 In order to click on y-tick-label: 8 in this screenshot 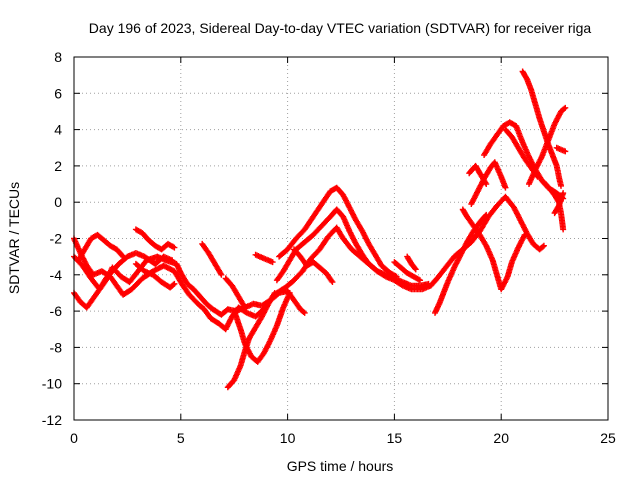, I will do `click(58, 57)`.